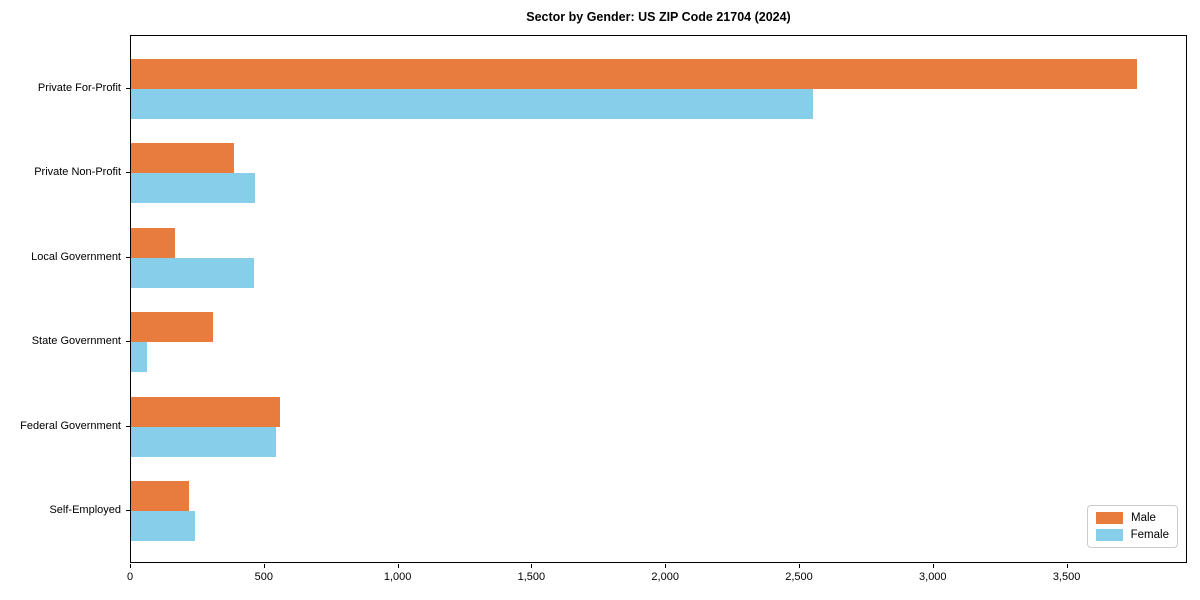 This screenshot has width=1200, height=600. I want to click on bar-female-state-government, so click(139, 357).